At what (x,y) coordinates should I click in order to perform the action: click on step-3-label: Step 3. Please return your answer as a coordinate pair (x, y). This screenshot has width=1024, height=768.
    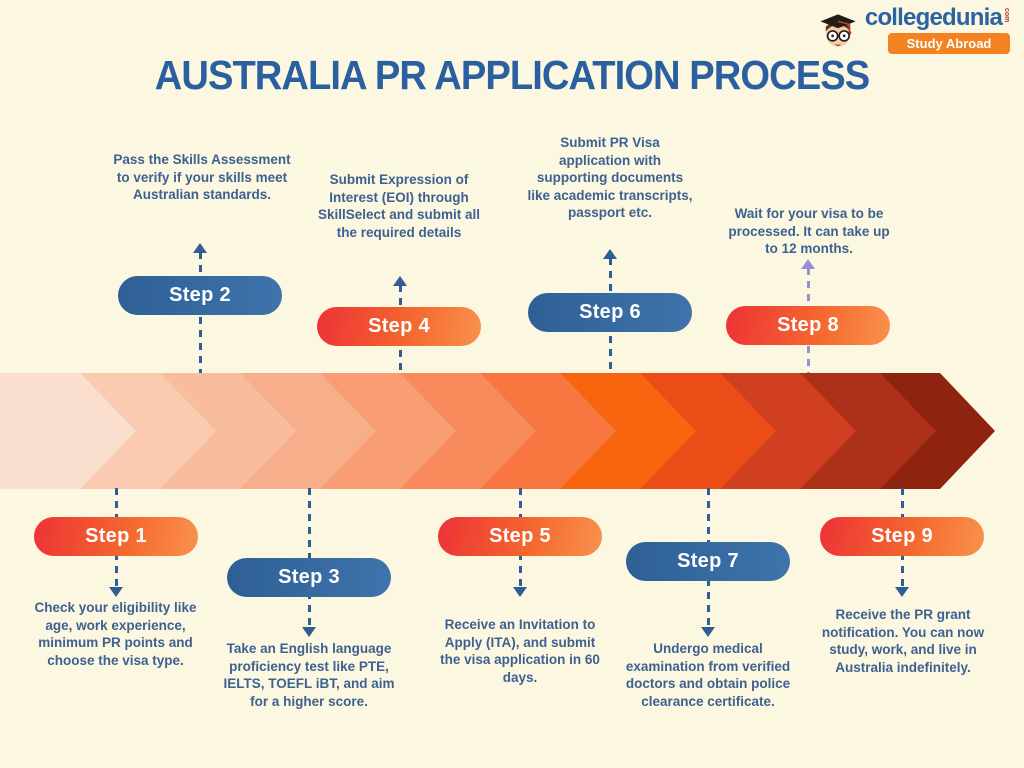
    Looking at the image, I should click on (309, 577).